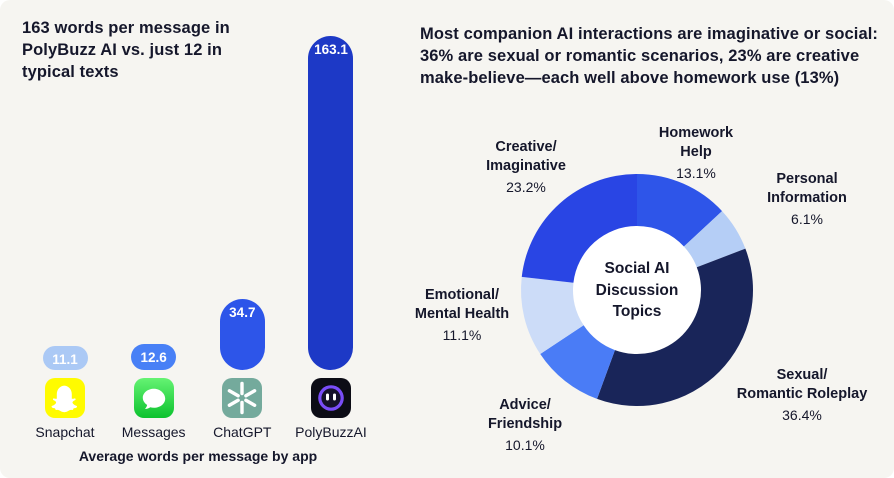  What do you see at coordinates (552, 315) in the screenshot?
I see `donut-slice-emotional-mental-health` at bounding box center [552, 315].